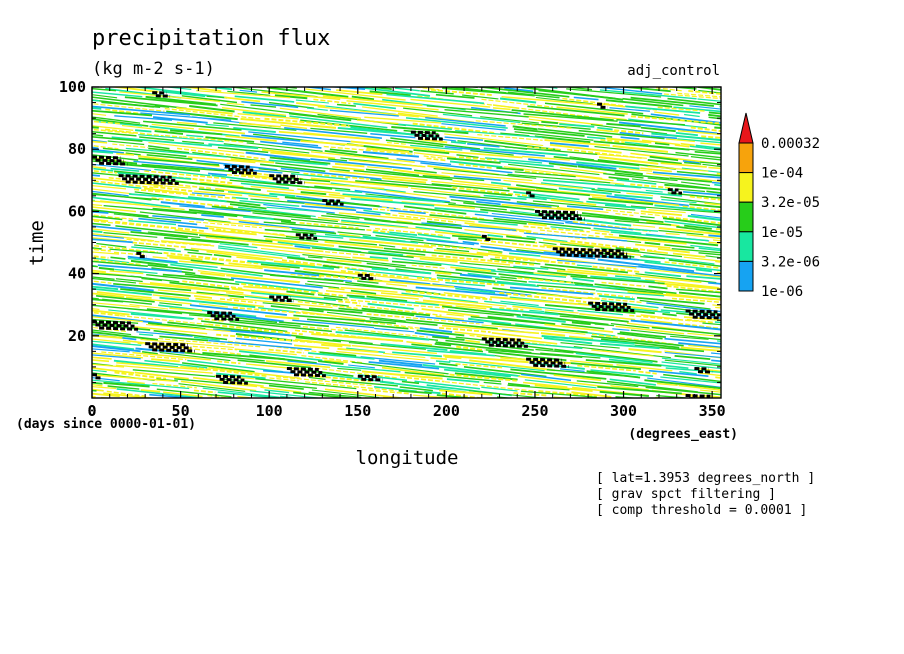  Describe the element at coordinates (534, 411) in the screenshot. I see `x-tick-label: 250` at that location.